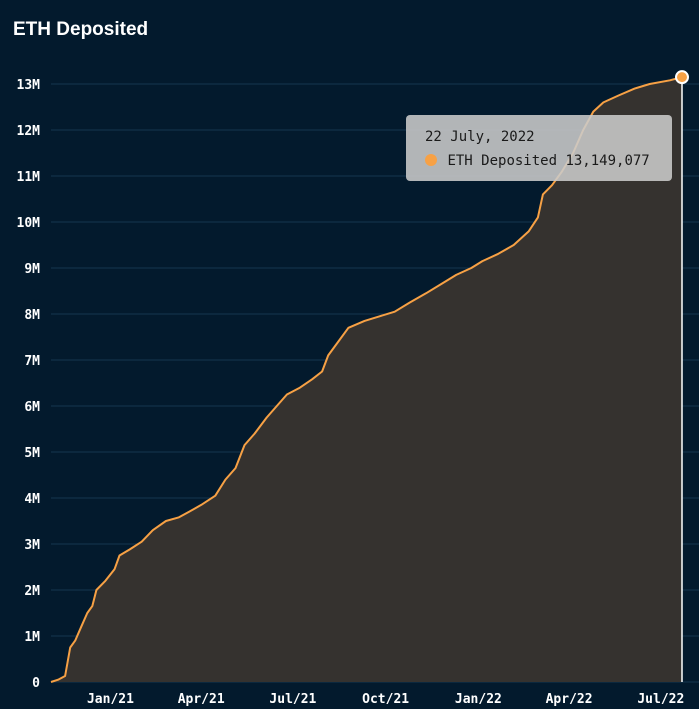 This screenshot has height=709, width=699. I want to click on y-tick-label: 0, so click(36, 683).